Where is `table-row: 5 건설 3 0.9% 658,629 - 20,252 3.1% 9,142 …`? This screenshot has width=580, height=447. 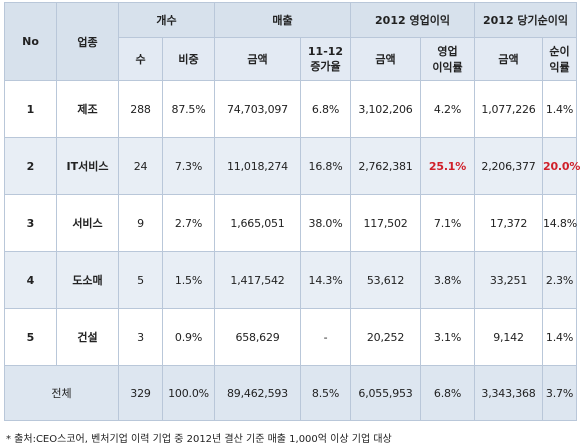 table-row: 5 건설 3 0.9% 658,629 - 20,252 3.1% 9,142 … is located at coordinates (291, 337).